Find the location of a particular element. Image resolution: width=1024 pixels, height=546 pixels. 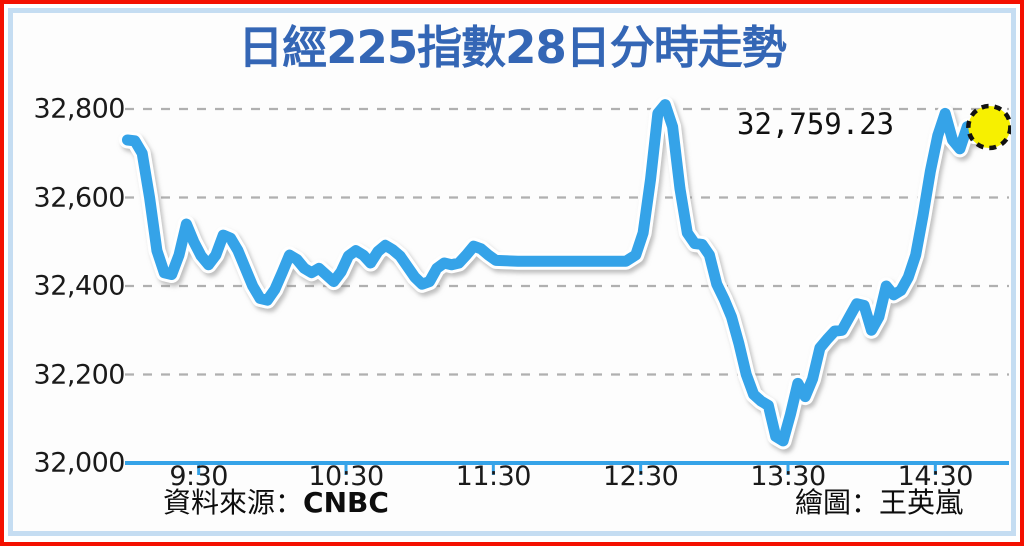

y-axis-labels: 32,800 32,600 32,400 32,200 32,000 is located at coordinates (69, 281).